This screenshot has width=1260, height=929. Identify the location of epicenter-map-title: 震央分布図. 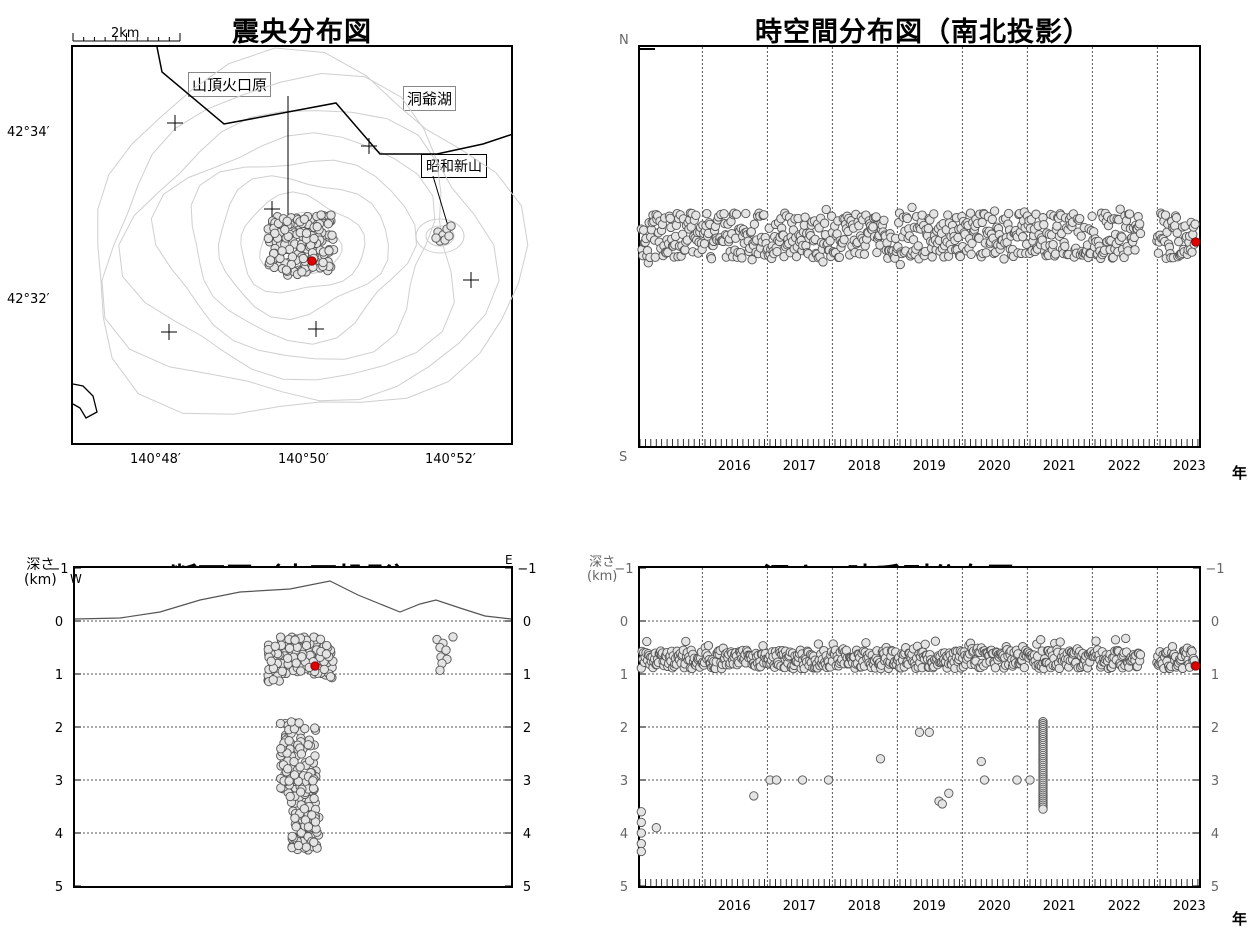
(302, 32).